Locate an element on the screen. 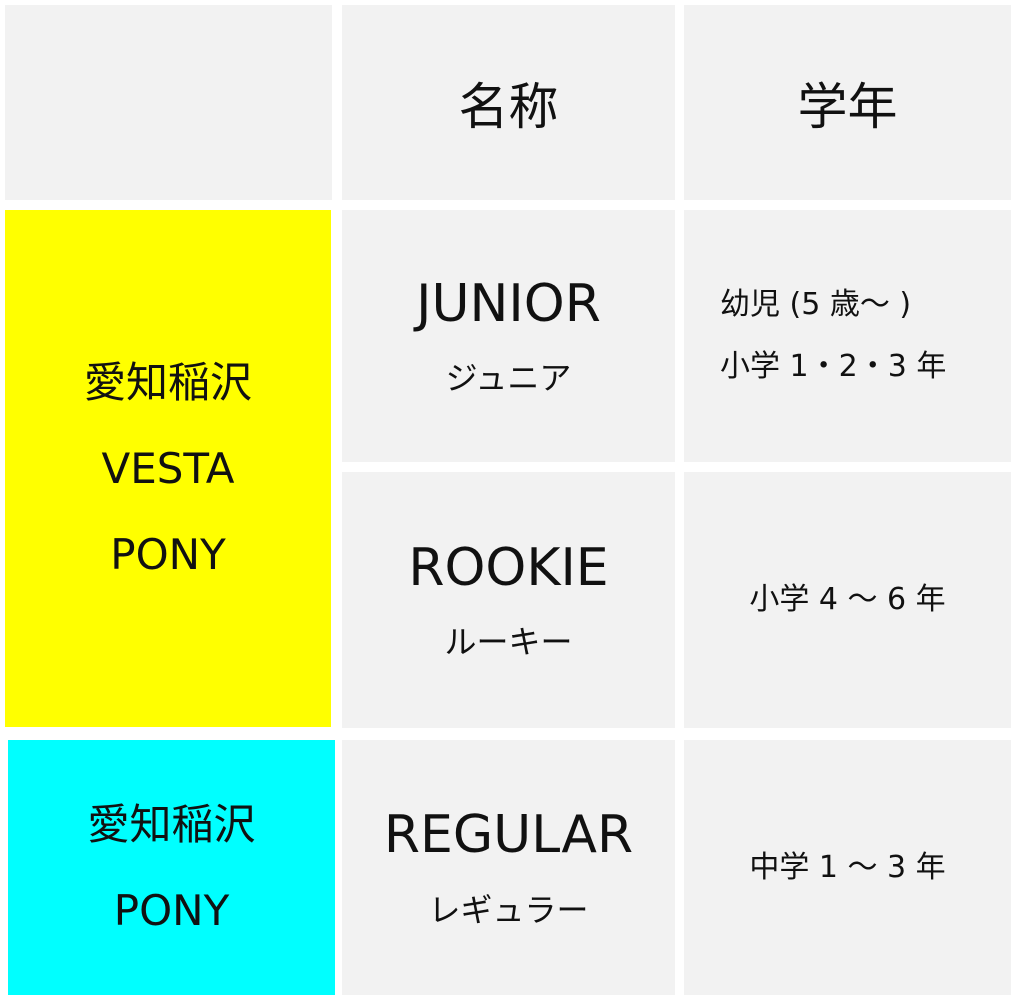 This screenshot has height=1007, width=1028. header-empty-cell is located at coordinates (168, 102).